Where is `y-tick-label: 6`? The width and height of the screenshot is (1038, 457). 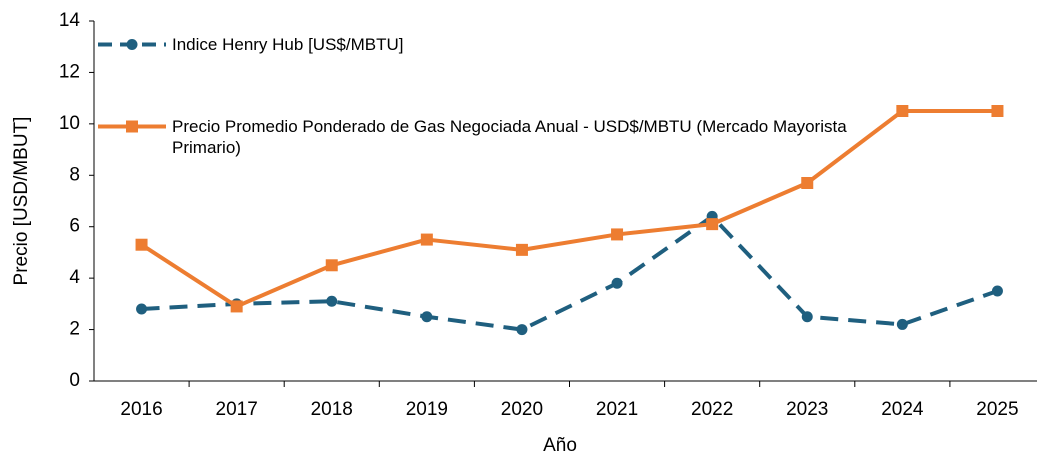
y-tick-label: 6 is located at coordinates (74, 226).